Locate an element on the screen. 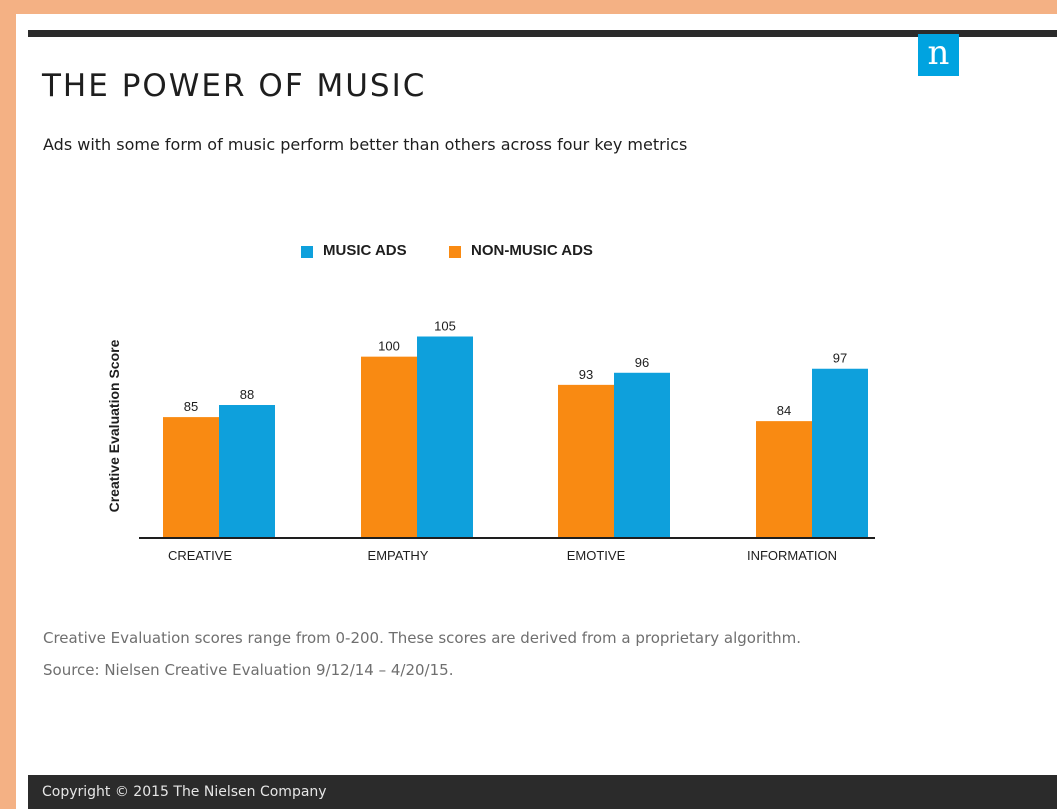  legend-swatch-non-music-ads is located at coordinates (455, 252).